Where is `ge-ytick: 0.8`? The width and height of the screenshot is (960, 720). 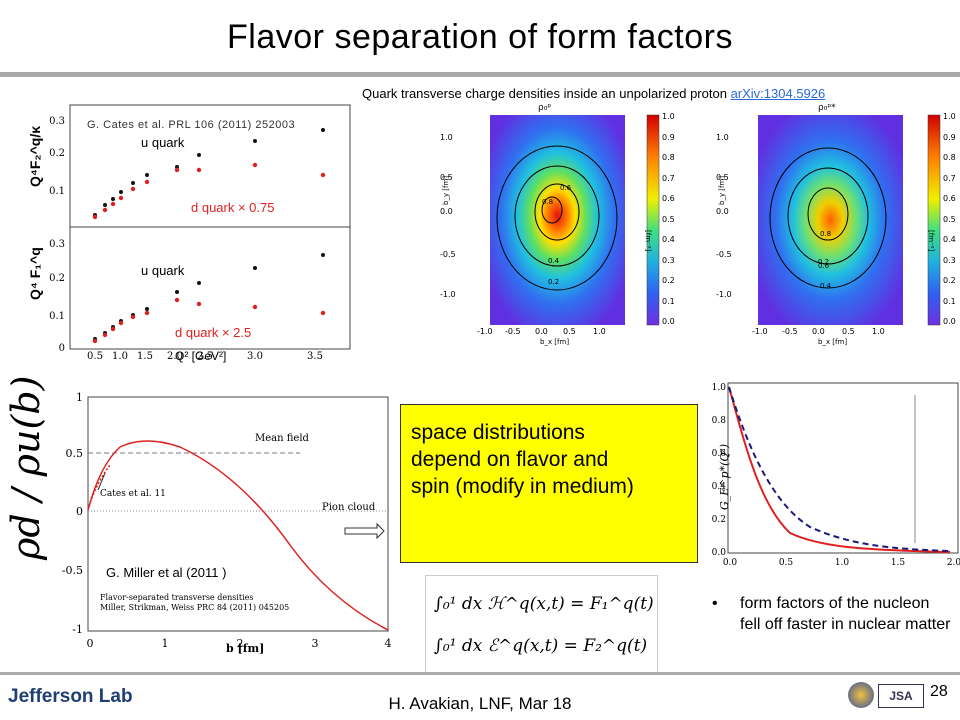
ge-ytick: 0.8 is located at coordinates (719, 421).